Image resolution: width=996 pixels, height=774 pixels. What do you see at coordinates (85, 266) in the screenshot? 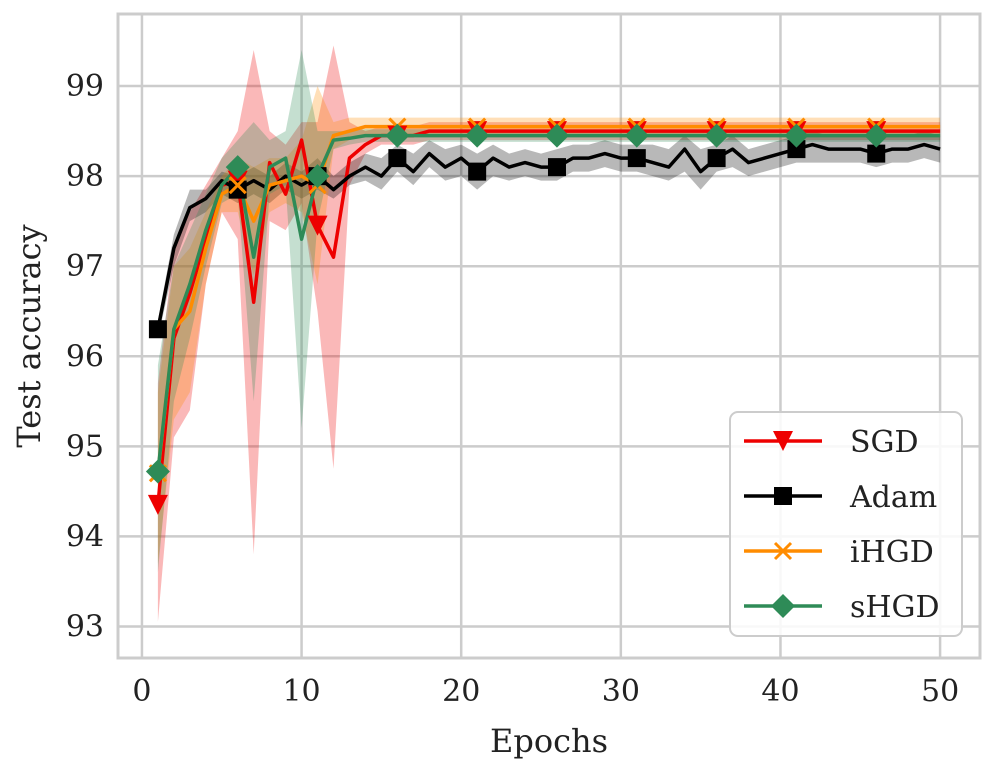
I see `y-tick-label: 97` at bounding box center [85, 266].